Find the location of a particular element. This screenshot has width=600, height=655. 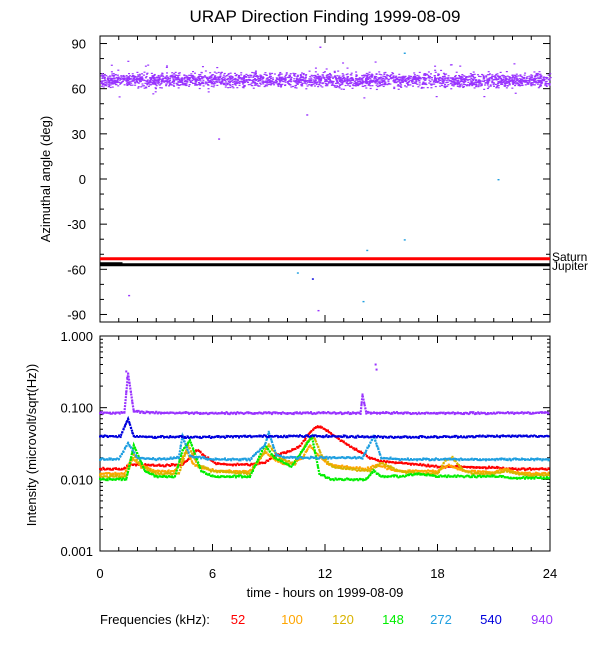

legend-title: Frequencies (kHz): is located at coordinates (155, 619).